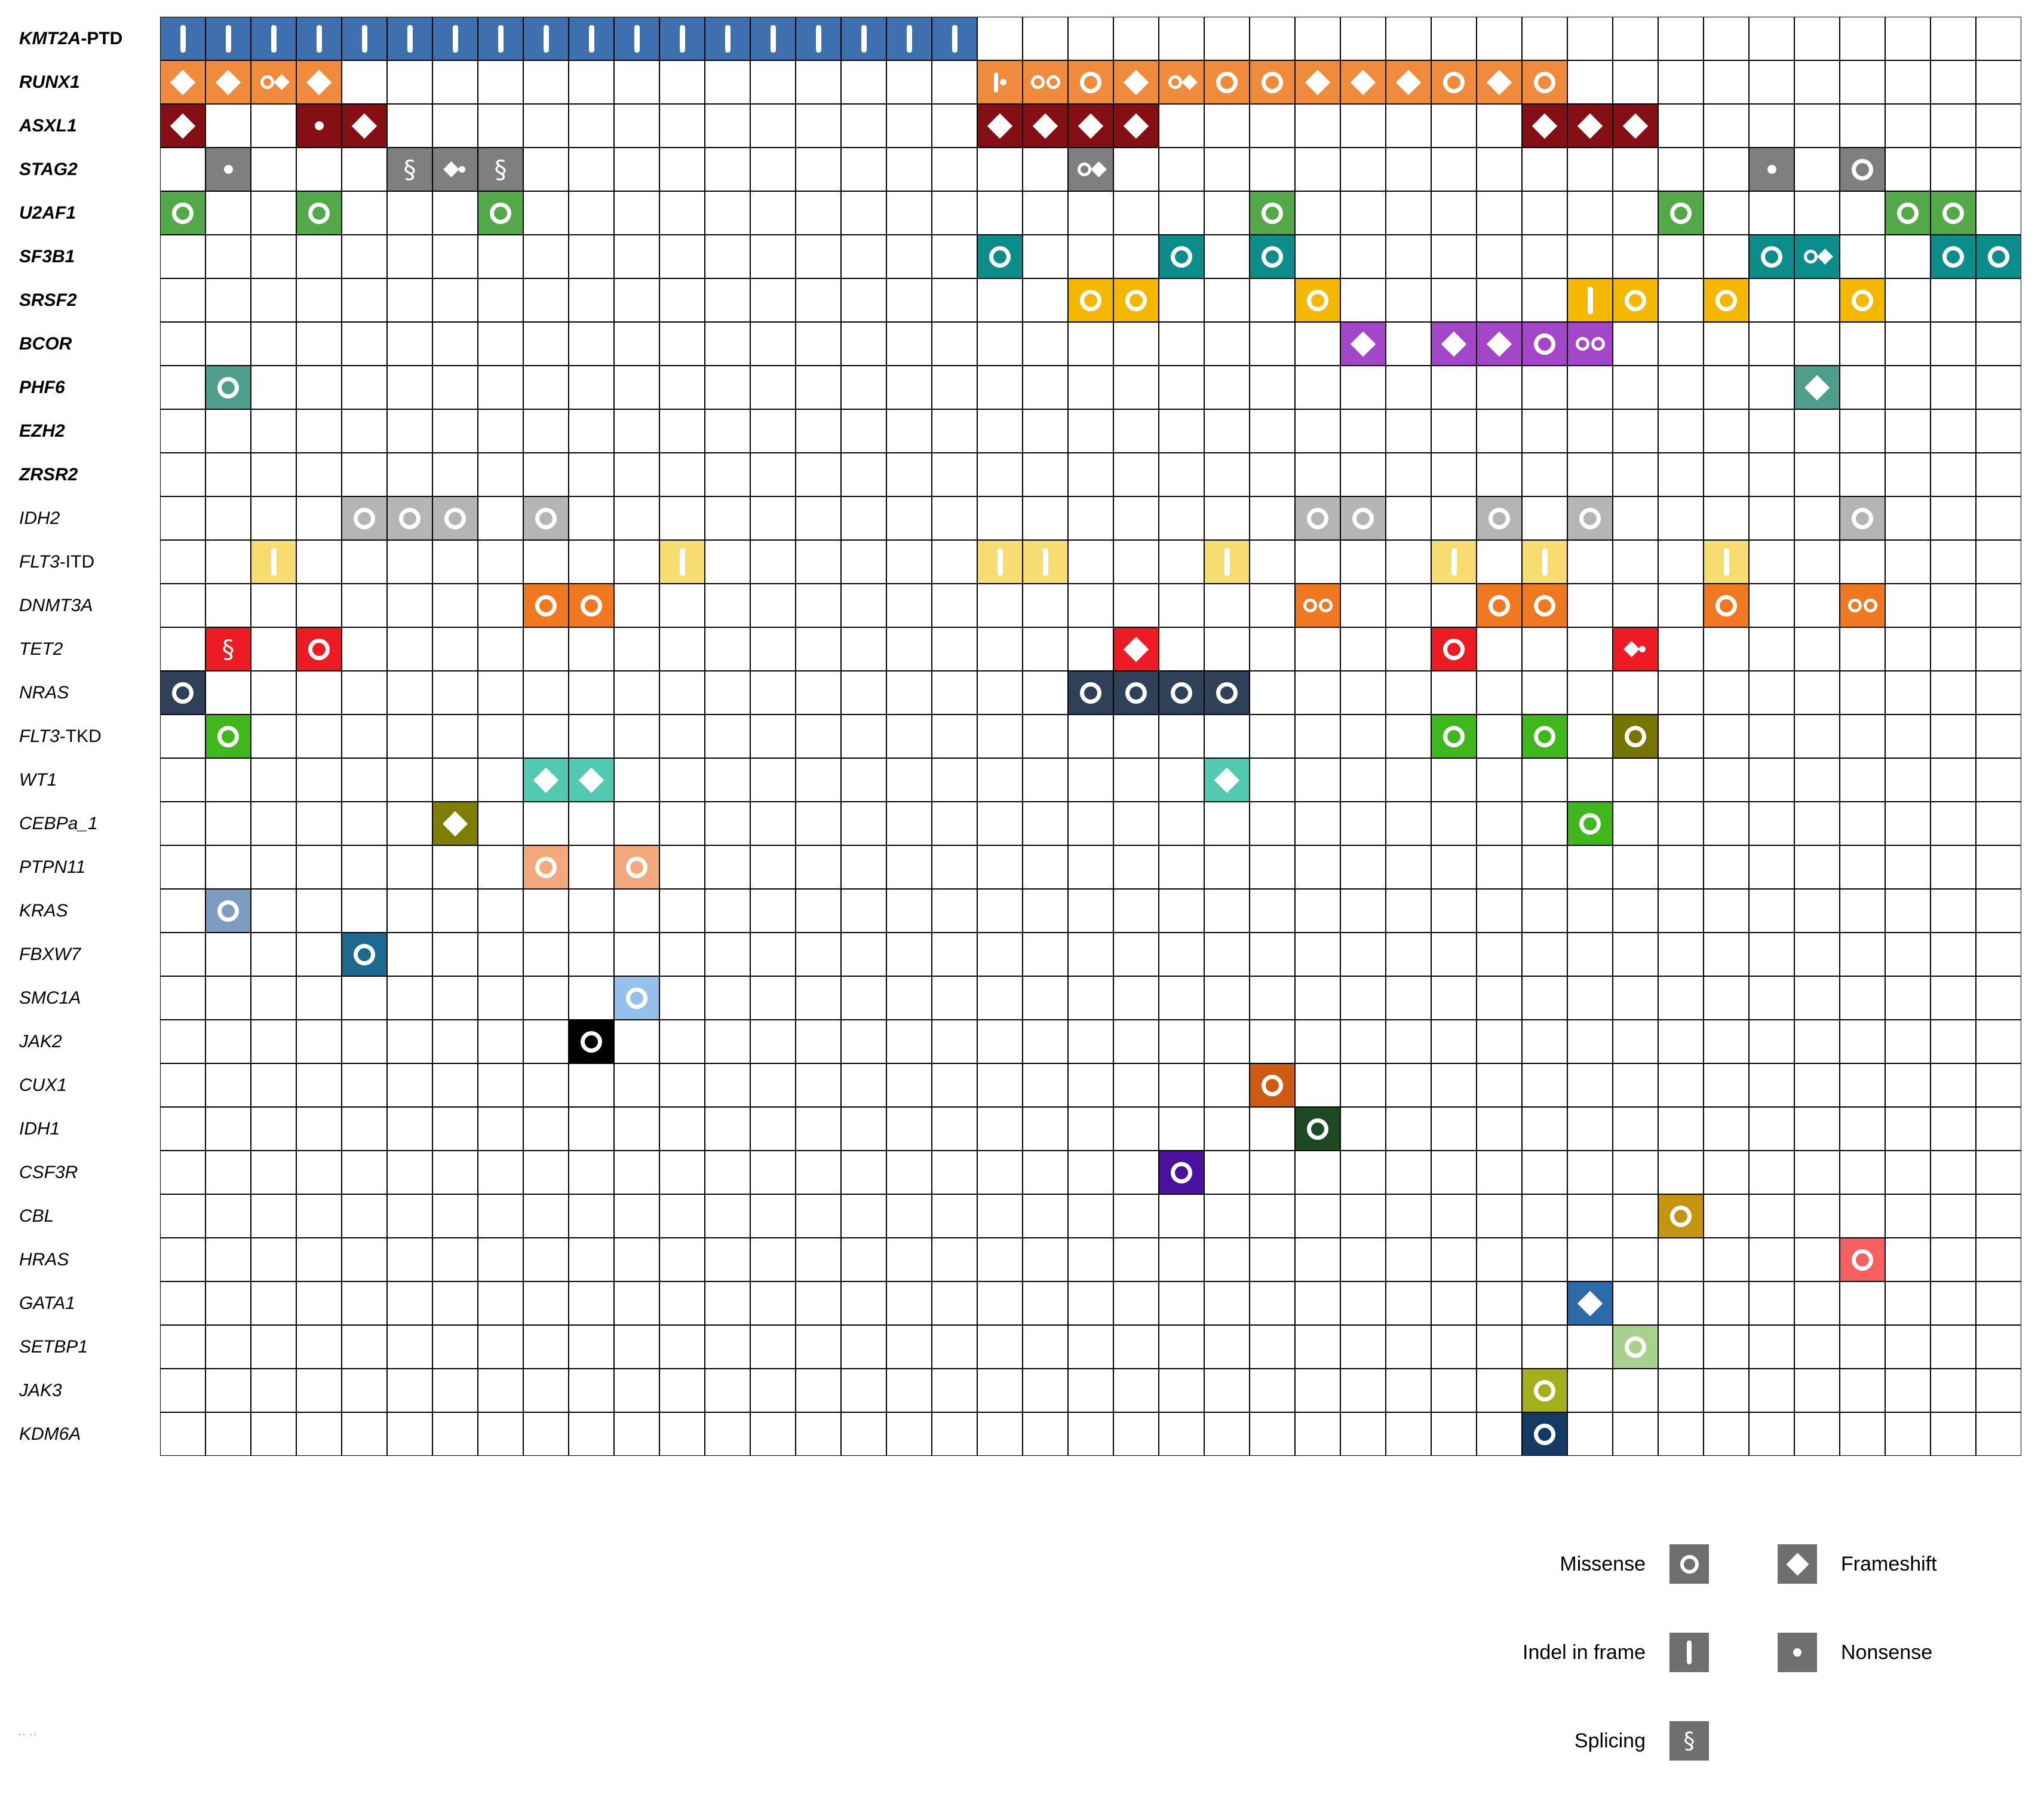 The width and height of the screenshot is (2044, 1797). I want to click on cell-asxl1-s35, so click(1726, 126).